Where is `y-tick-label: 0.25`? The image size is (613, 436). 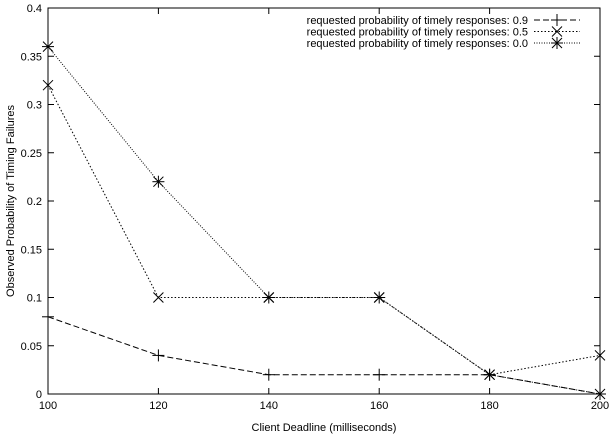 y-tick-label: 0.25 is located at coordinates (31, 154).